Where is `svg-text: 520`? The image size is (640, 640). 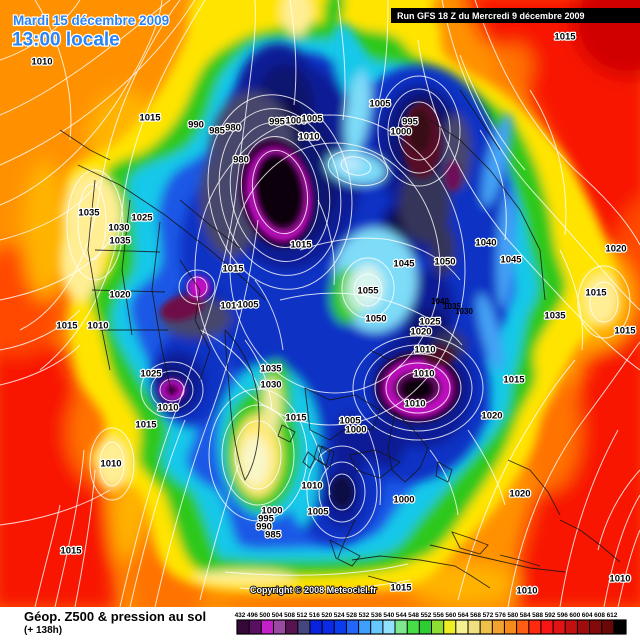
svg-text: 520 is located at coordinates (326, 615).